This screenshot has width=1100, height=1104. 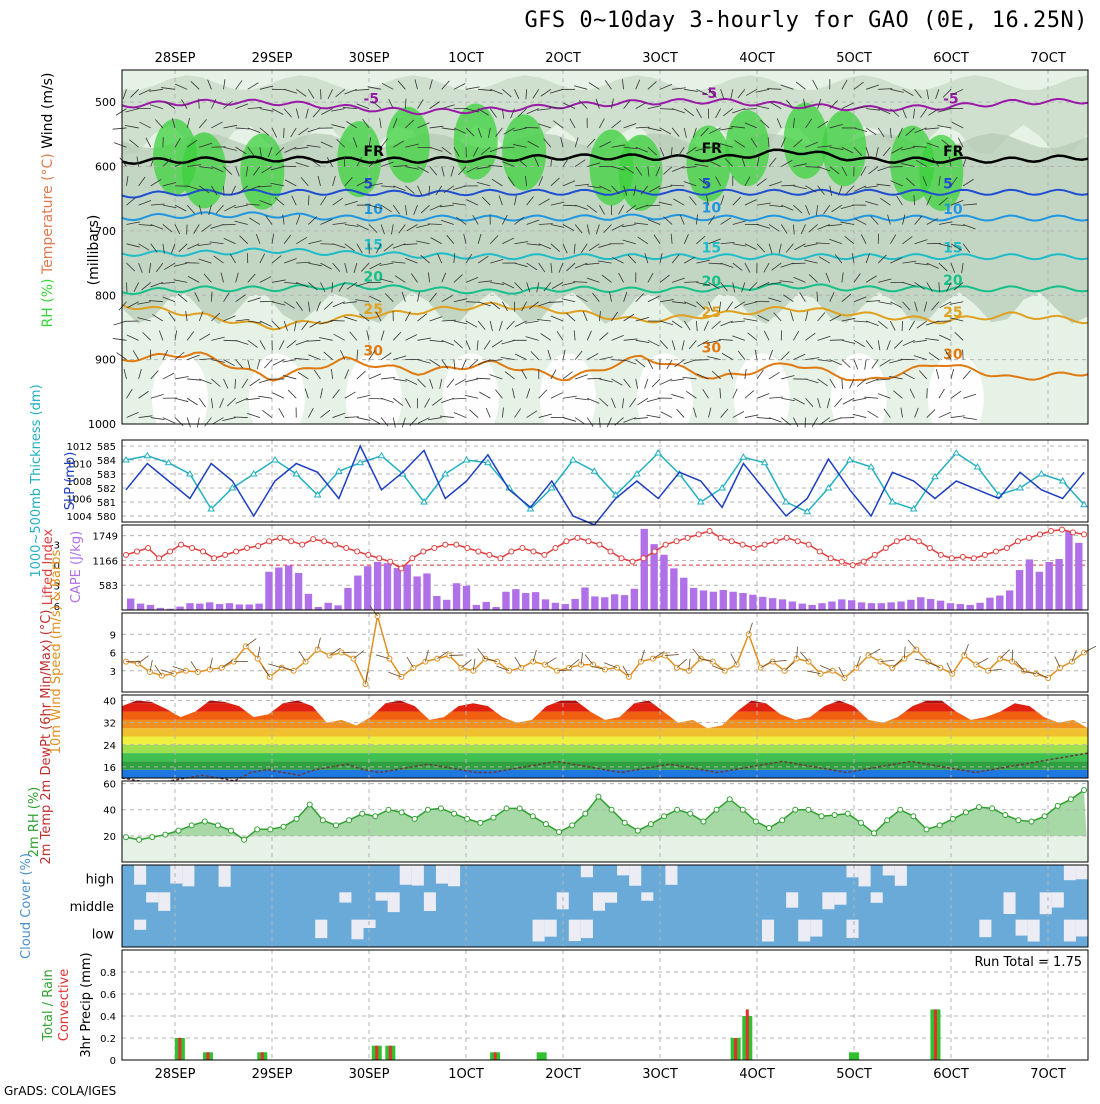 I want to click on cape-ytick-label: 583, so click(x=108, y=586).